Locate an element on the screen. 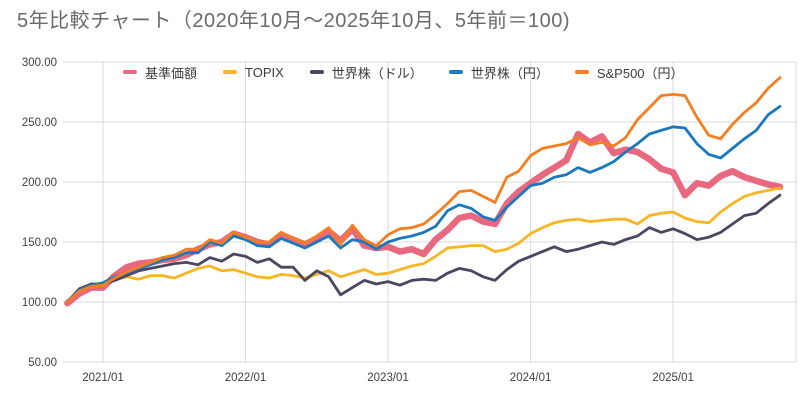  x-tick-label: 2024/01 is located at coordinates (531, 378).